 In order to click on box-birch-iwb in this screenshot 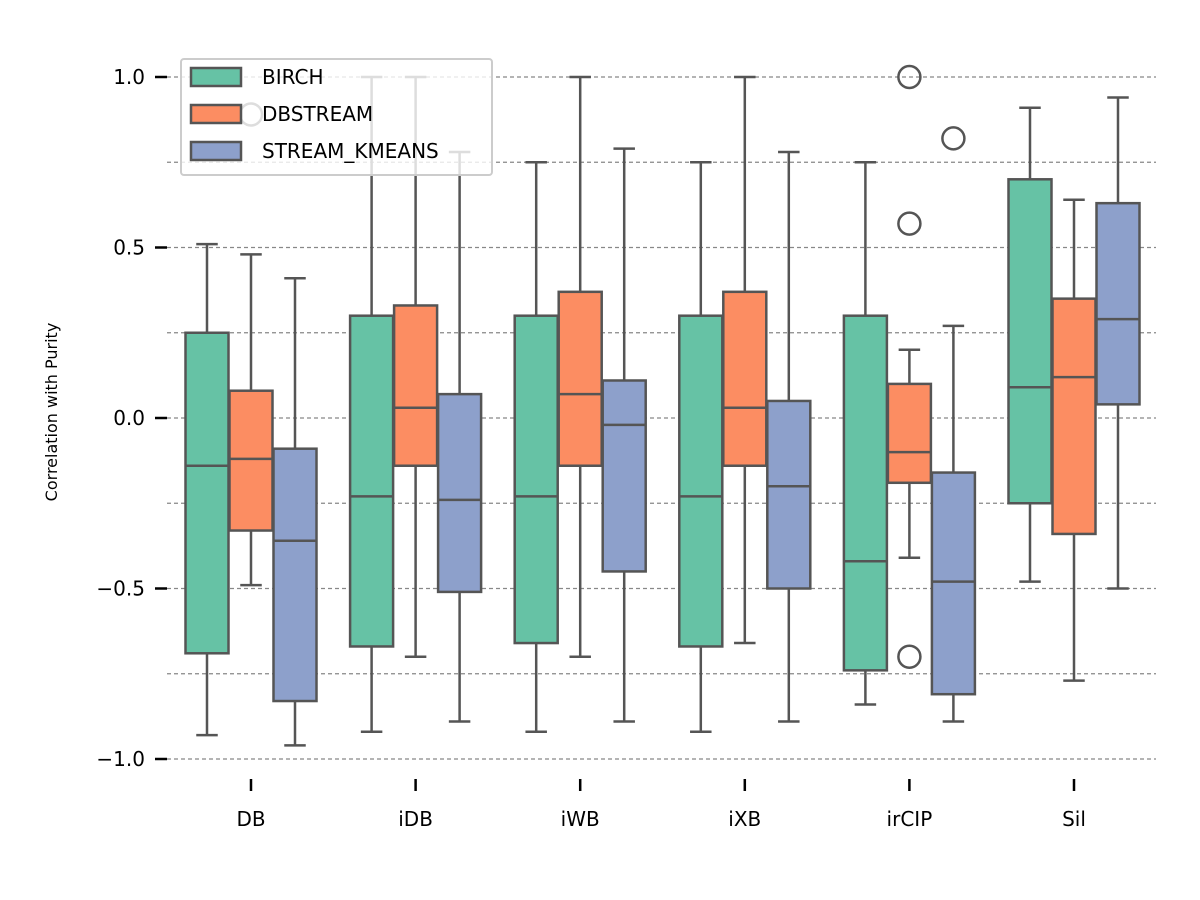, I will do `click(536, 447)`.